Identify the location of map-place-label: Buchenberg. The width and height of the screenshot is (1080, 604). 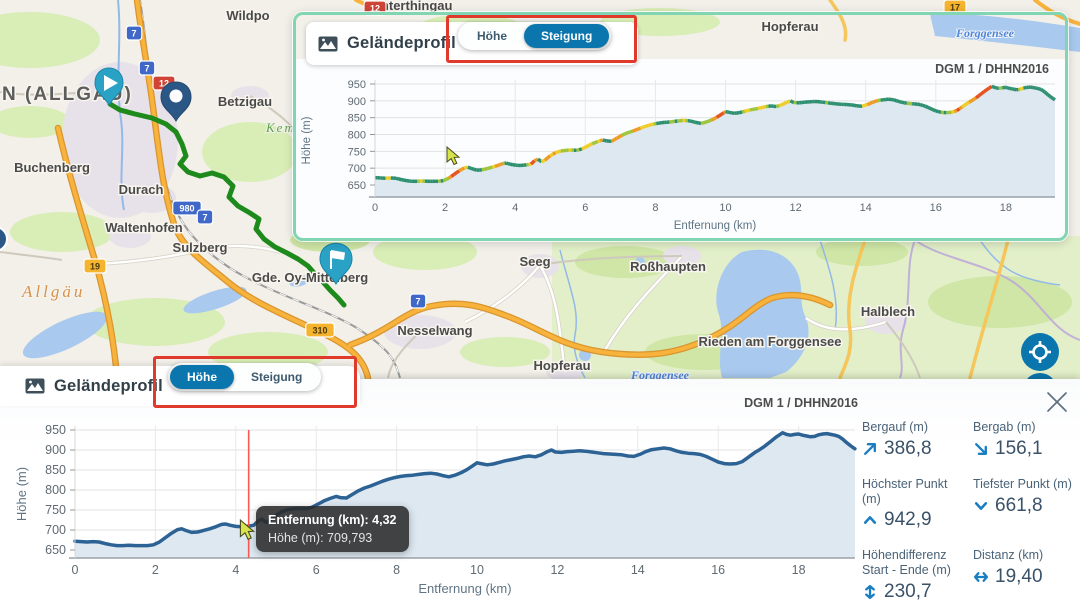
(52, 167).